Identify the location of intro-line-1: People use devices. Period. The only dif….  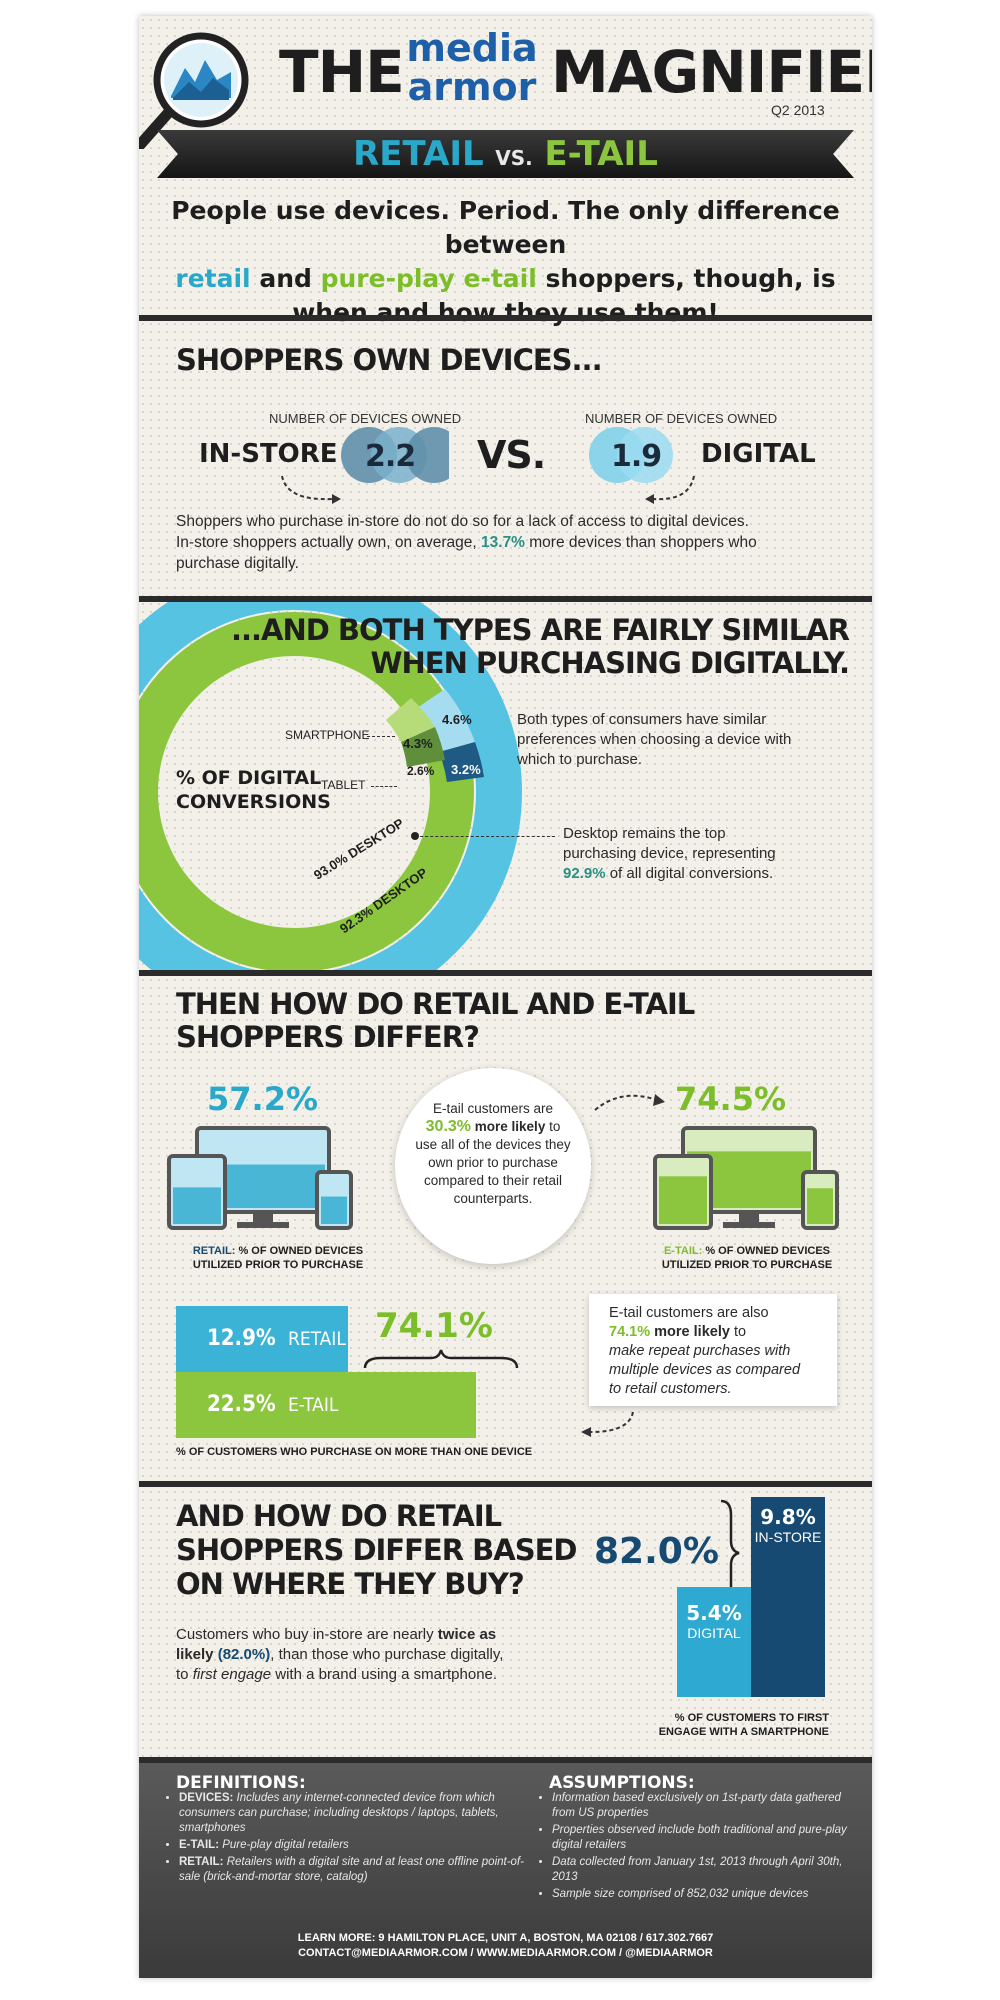
(505, 227).